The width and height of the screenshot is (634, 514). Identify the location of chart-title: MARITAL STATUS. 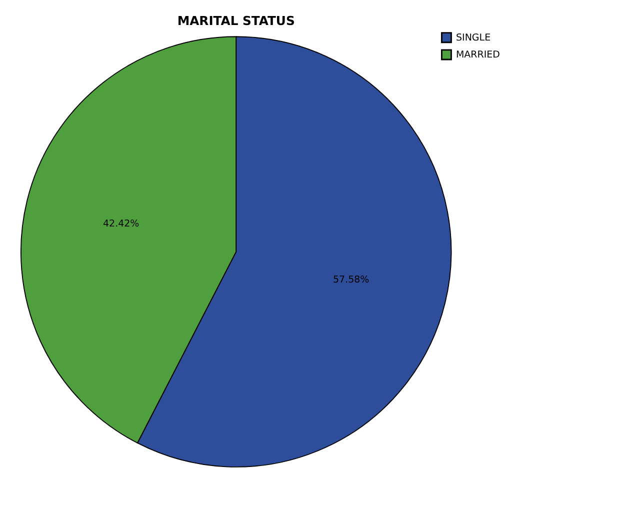
(236, 21).